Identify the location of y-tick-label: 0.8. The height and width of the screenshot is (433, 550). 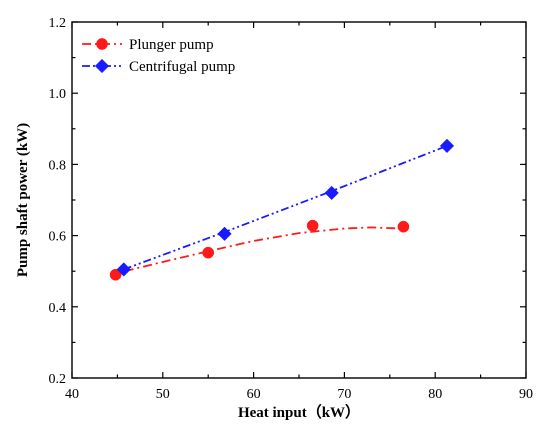
(58, 165).